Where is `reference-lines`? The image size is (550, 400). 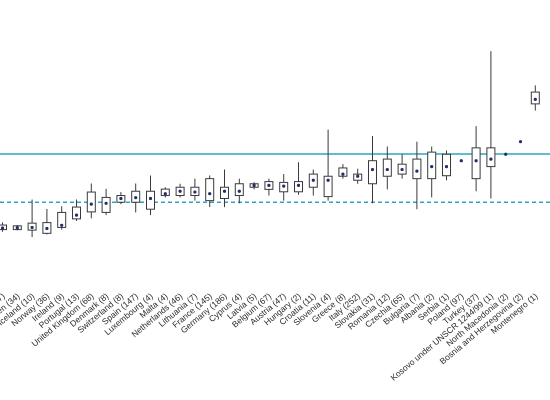 reference-lines is located at coordinates (275, 178).